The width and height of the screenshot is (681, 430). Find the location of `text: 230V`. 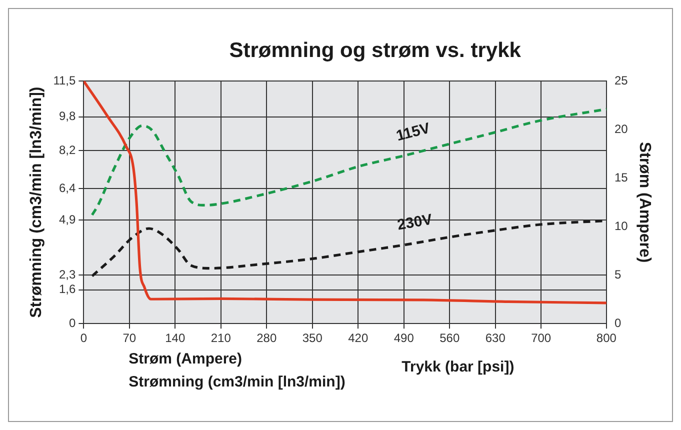

text: 230V is located at coordinates (415, 222).